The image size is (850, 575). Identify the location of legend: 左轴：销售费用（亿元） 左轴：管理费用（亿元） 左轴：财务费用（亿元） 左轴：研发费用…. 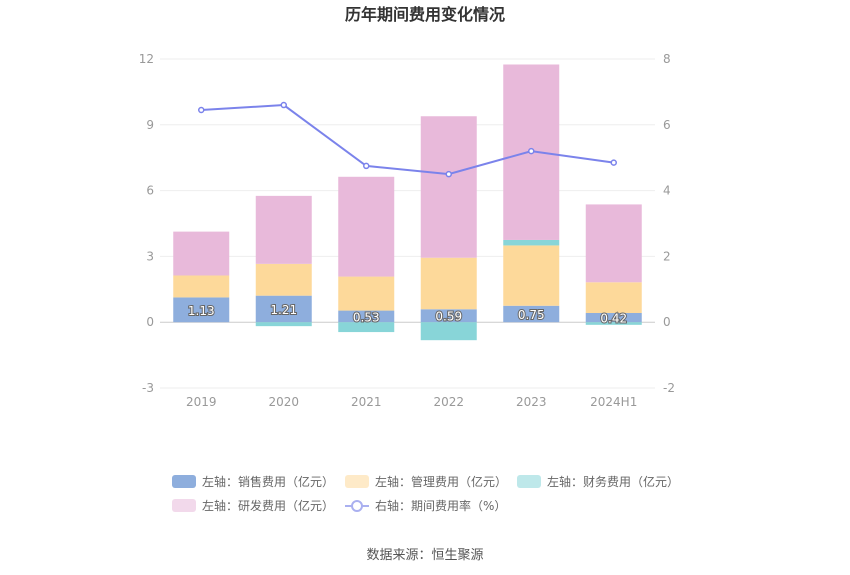
(425, 493).